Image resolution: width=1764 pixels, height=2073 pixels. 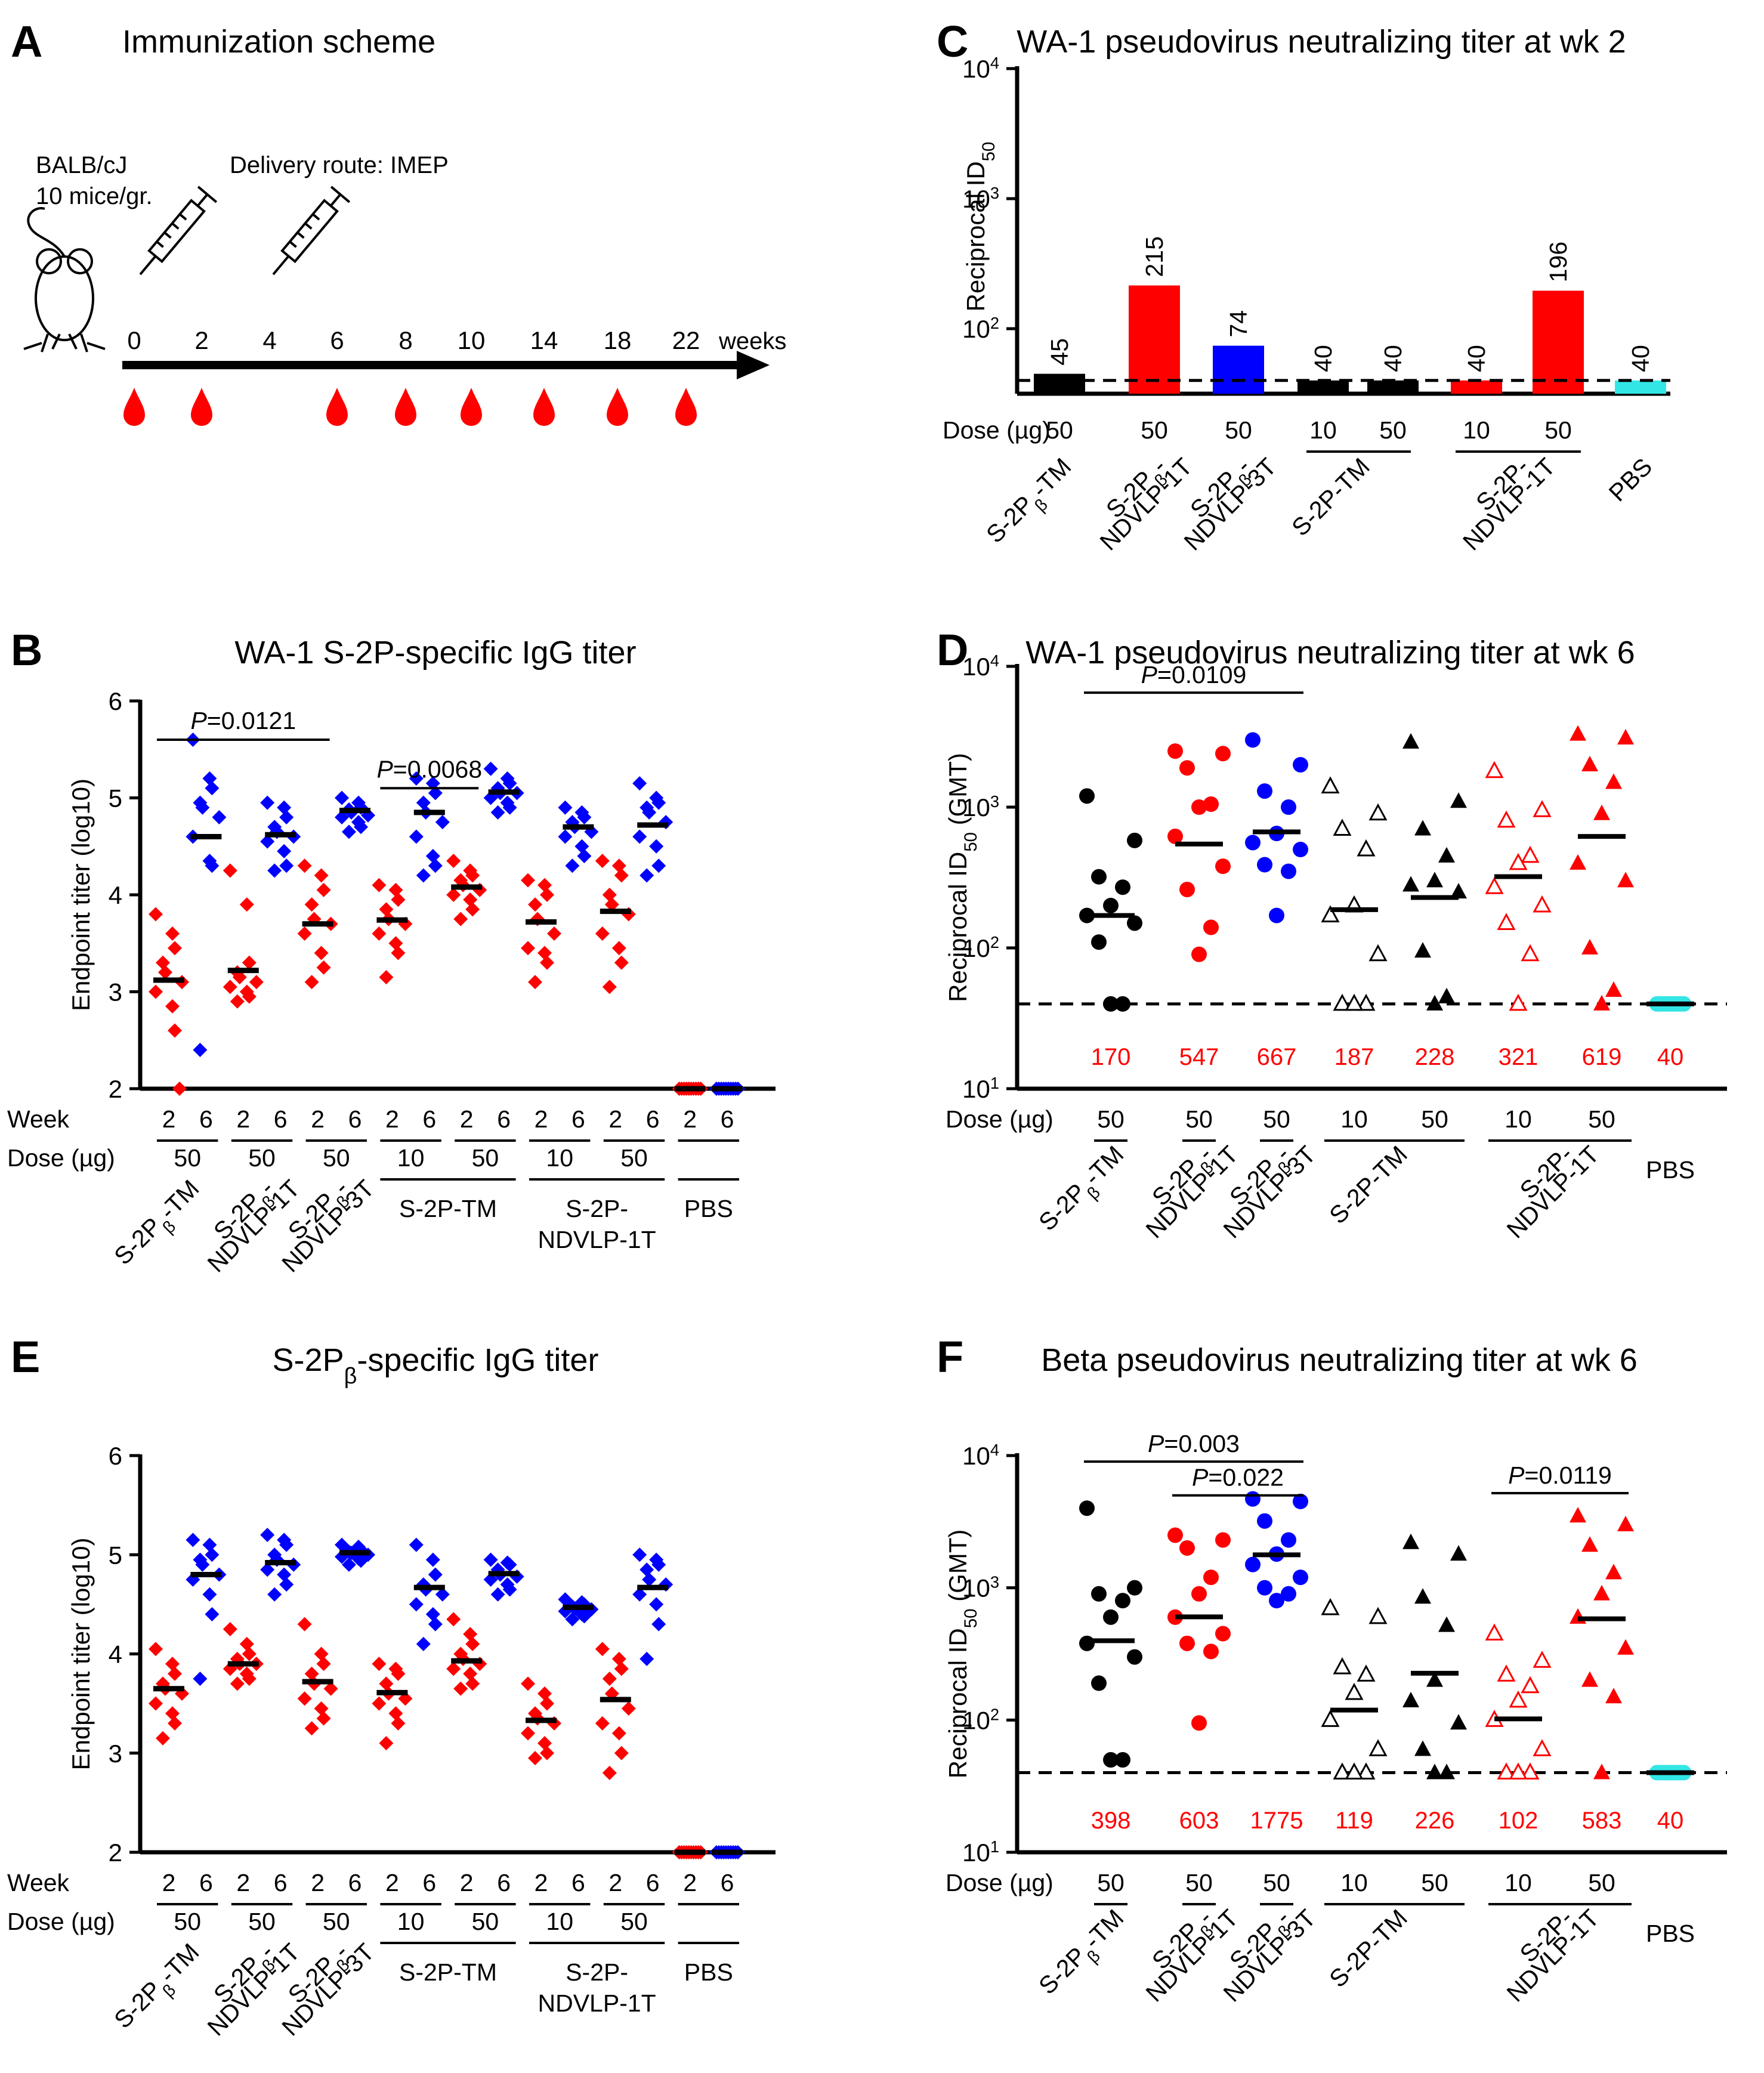 What do you see at coordinates (981, 227) in the screenshot?
I see `y-axis-title: Reciprocal ID50` at bounding box center [981, 227].